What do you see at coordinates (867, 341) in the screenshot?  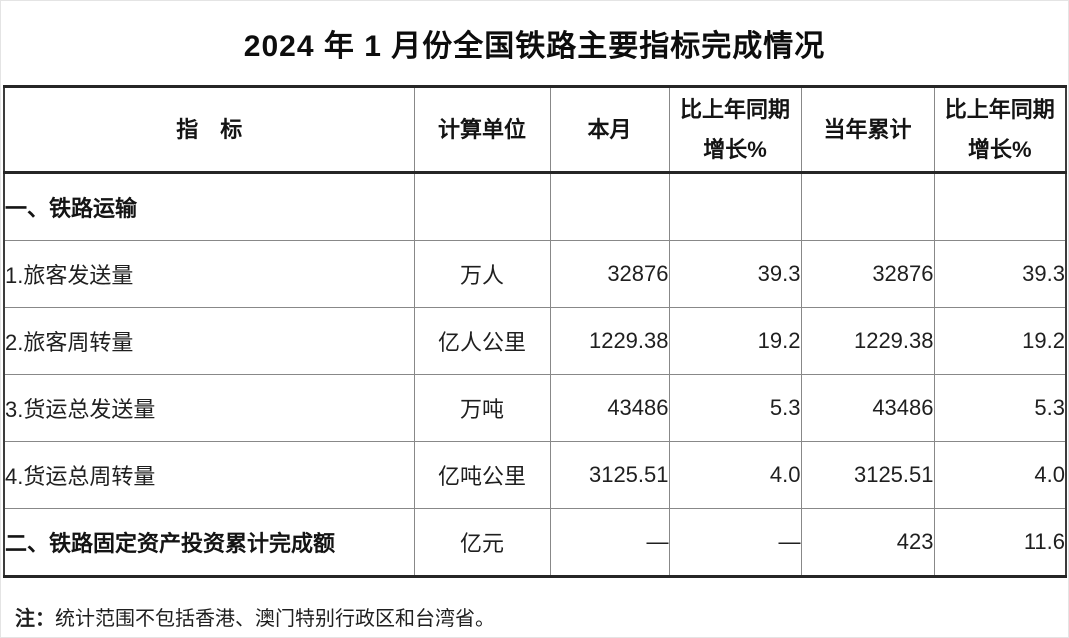 I see `cell-ytd: 1229.38` at bounding box center [867, 341].